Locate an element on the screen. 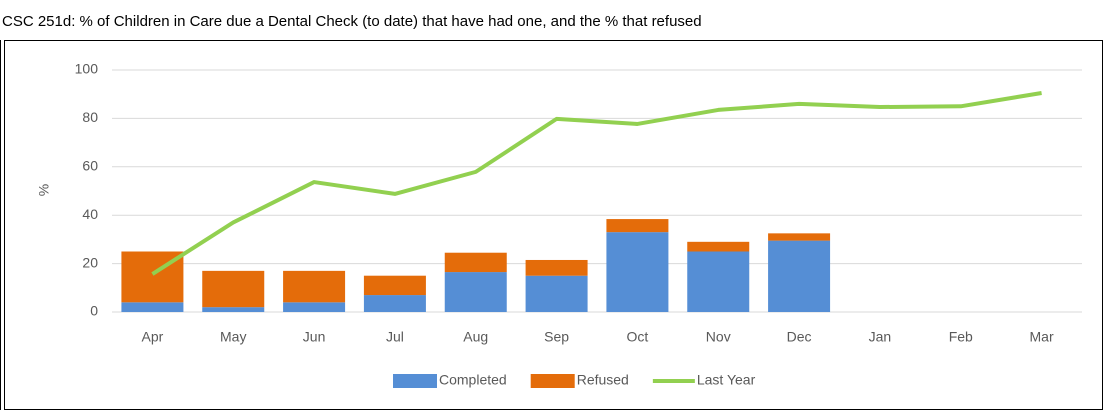 This screenshot has height=419, width=1106. legend-label: Last Year is located at coordinates (726, 380).